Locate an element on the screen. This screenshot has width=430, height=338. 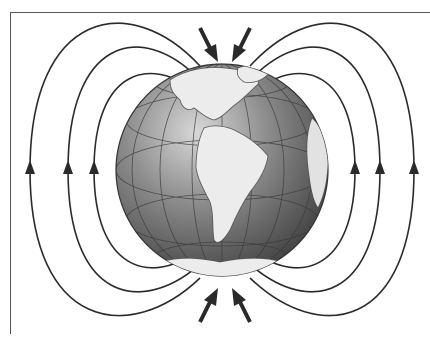
frame-left-border is located at coordinates (10, 173).